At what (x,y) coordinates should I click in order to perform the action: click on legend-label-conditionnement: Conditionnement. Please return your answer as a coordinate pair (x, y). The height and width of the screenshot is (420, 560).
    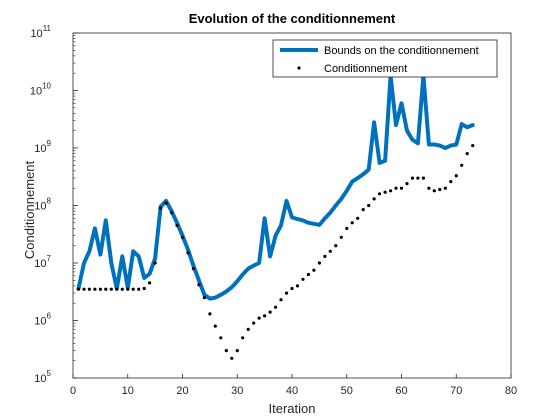
    Looking at the image, I should click on (365, 69).